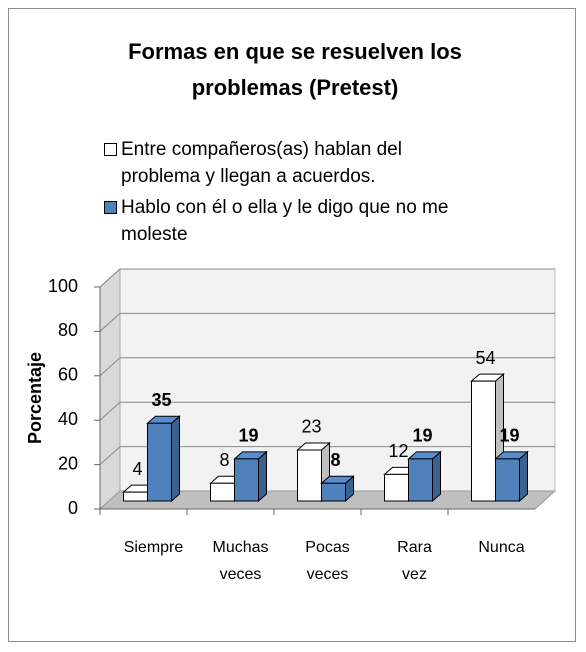 The image size is (586, 652). What do you see at coordinates (68, 463) in the screenshot?
I see `y-tick-label: 20` at bounding box center [68, 463].